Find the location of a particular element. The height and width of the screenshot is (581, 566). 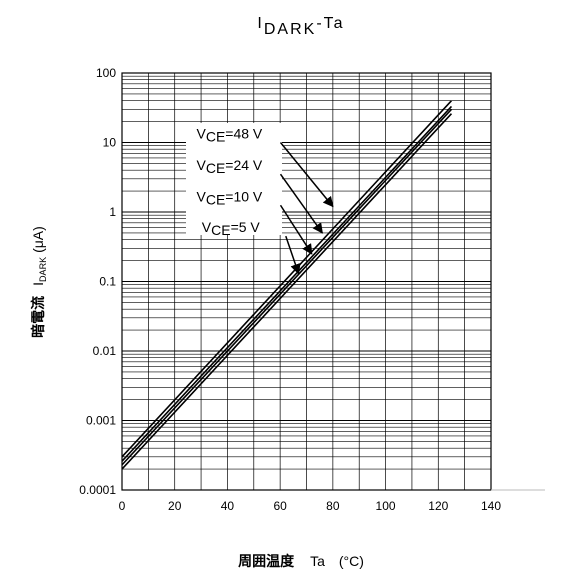

y-tick-labels: 0.0001 0.001 0.01 0.1 1 10 100 is located at coordinates (97, 281).